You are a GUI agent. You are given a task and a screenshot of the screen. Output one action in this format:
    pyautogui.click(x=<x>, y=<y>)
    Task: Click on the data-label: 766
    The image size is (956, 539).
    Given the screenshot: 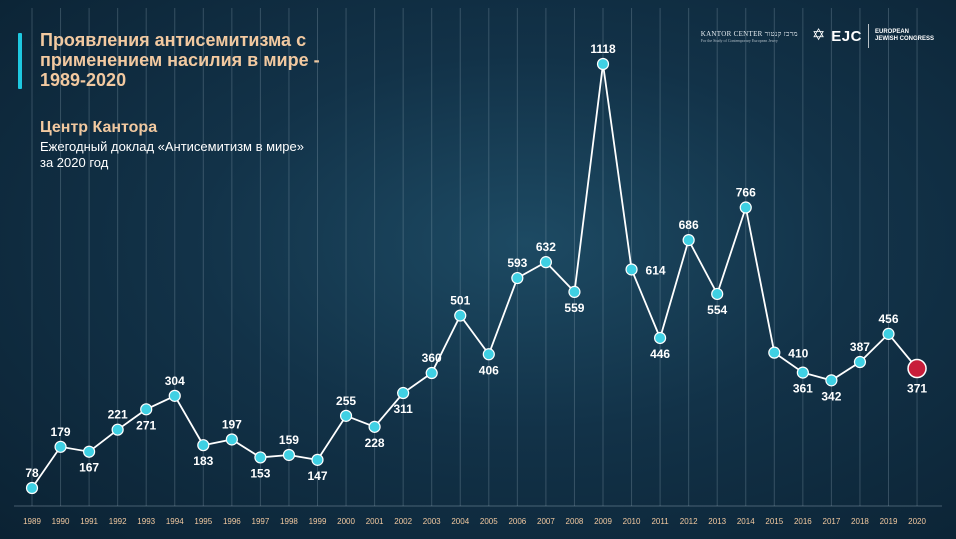 What is the action you would take?
    pyautogui.click(x=746, y=193)
    